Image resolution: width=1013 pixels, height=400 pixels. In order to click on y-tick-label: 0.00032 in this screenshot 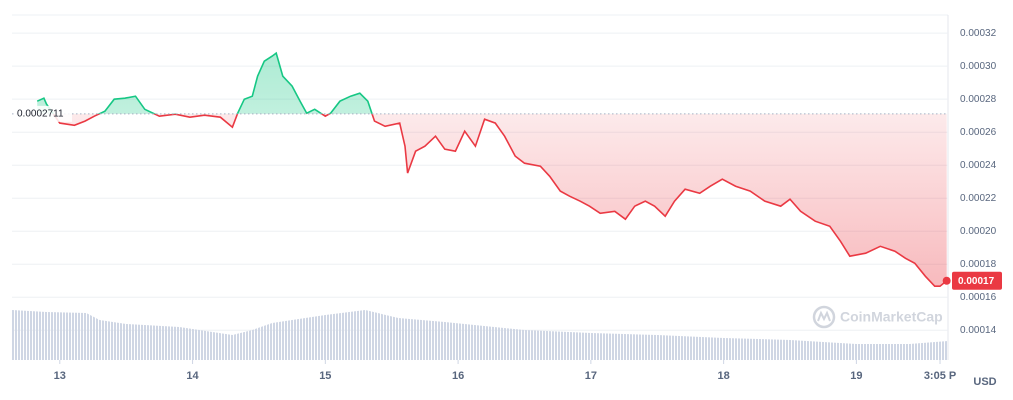, I will do `click(978, 33)`.